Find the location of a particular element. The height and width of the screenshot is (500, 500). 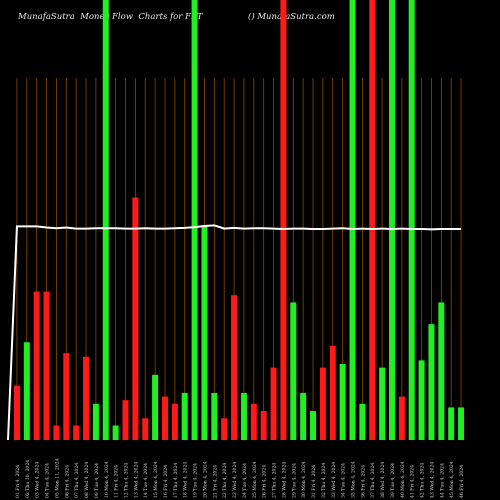

x-tick-label: 01 Fri 4, 2024 is located at coordinates (18, 481).